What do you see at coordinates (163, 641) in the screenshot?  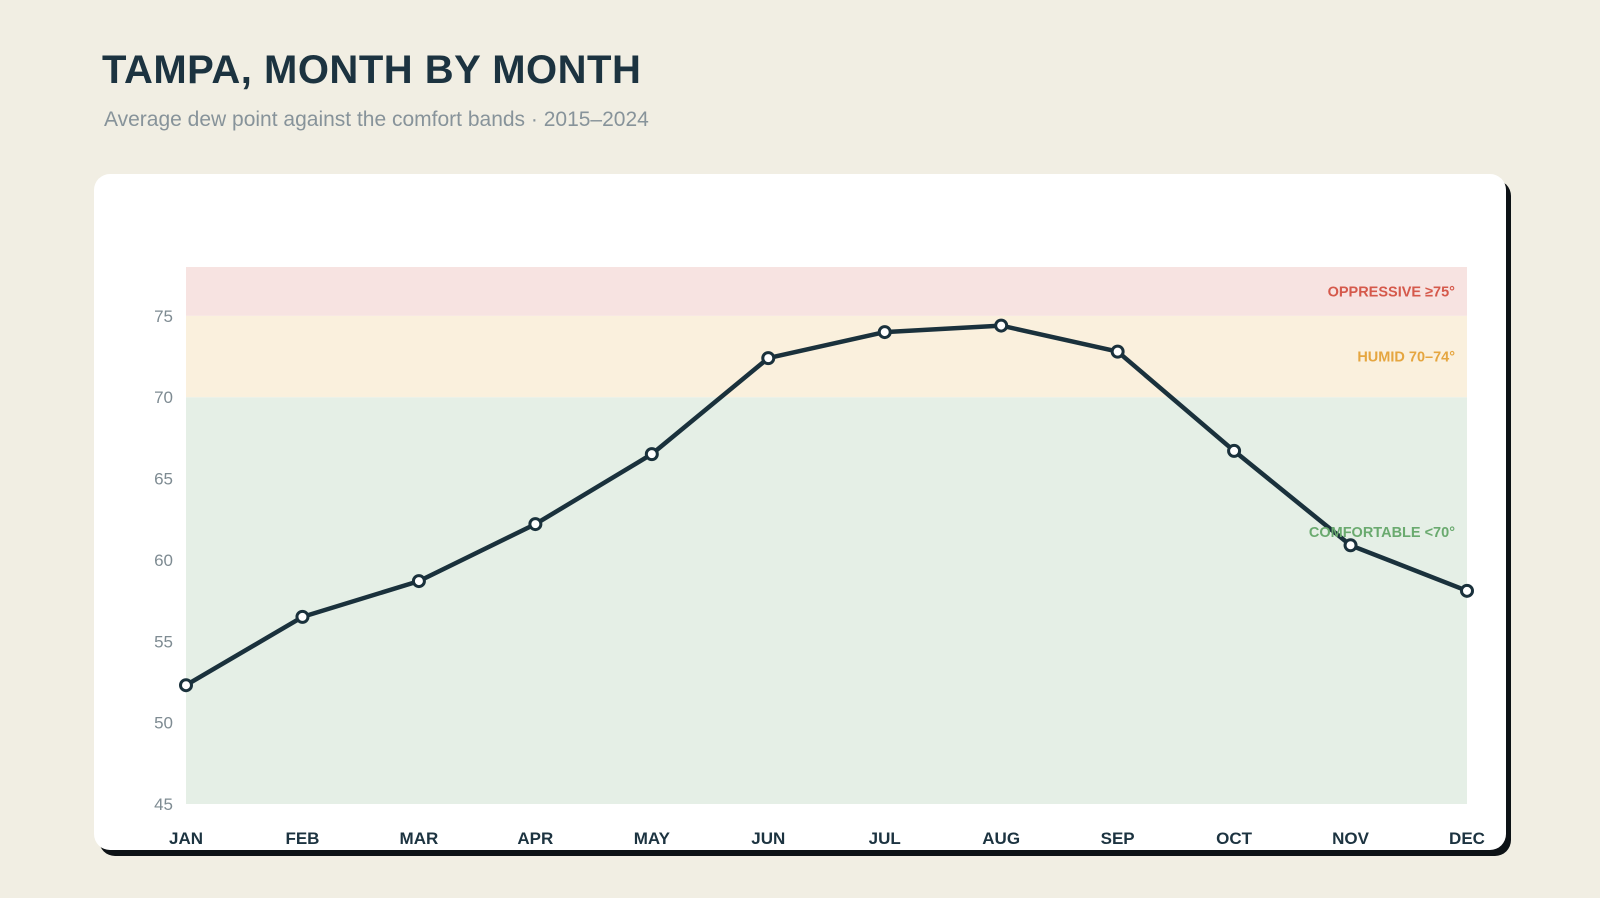 I see `y-tick-label: 55` at bounding box center [163, 641].